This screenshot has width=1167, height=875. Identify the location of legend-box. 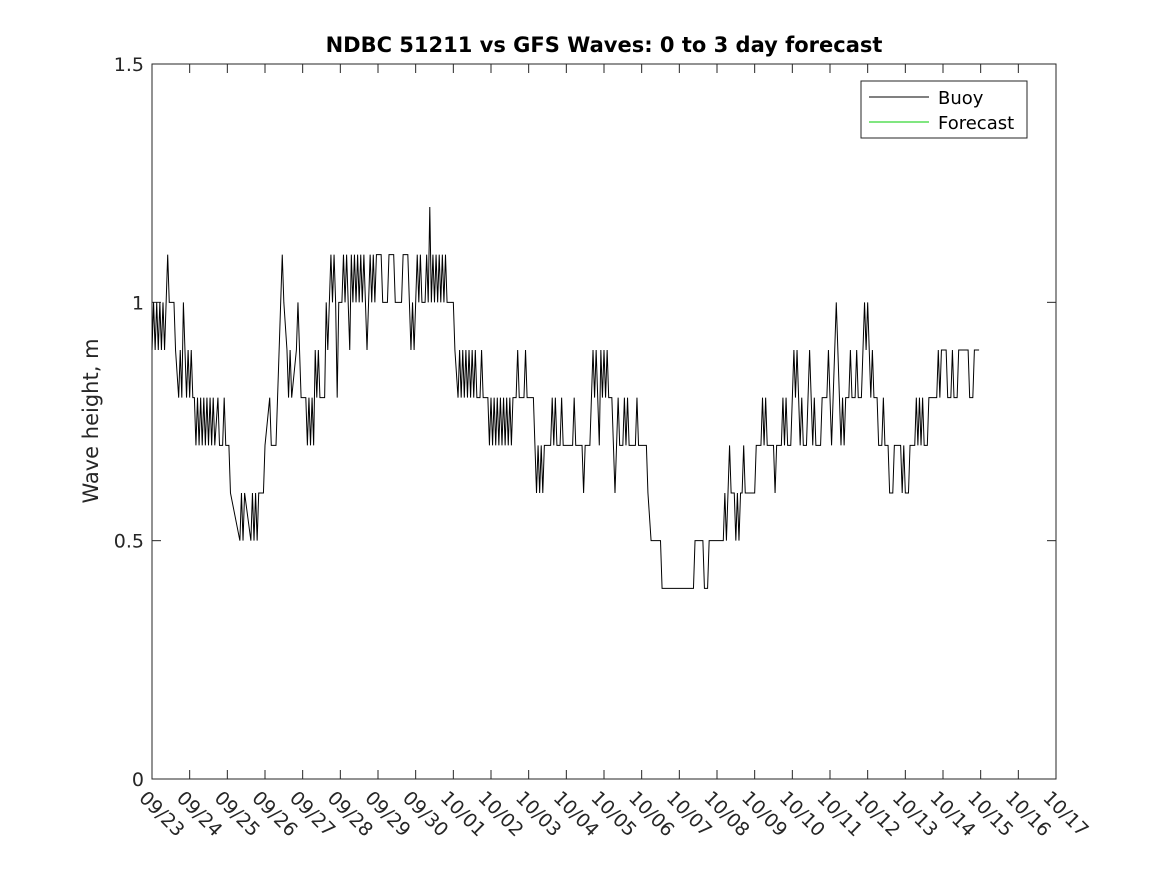
(944, 109).